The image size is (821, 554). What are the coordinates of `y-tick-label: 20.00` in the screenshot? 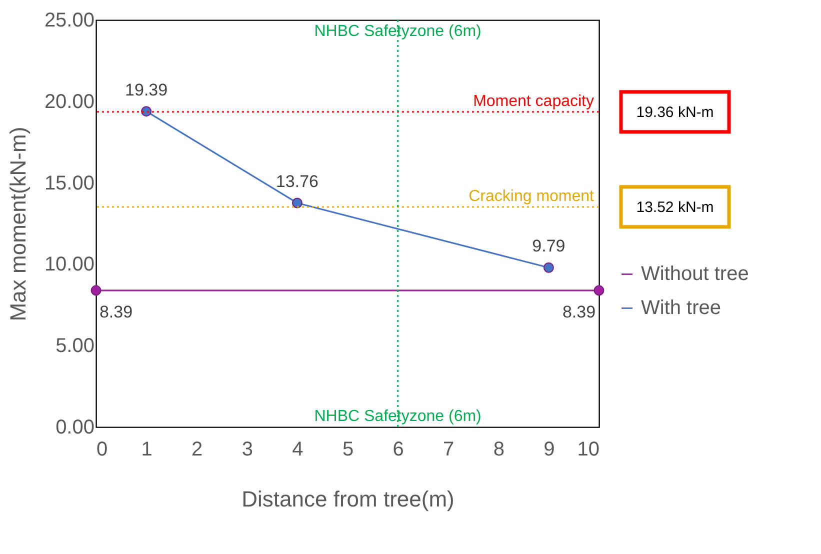 It's located at (69, 101).